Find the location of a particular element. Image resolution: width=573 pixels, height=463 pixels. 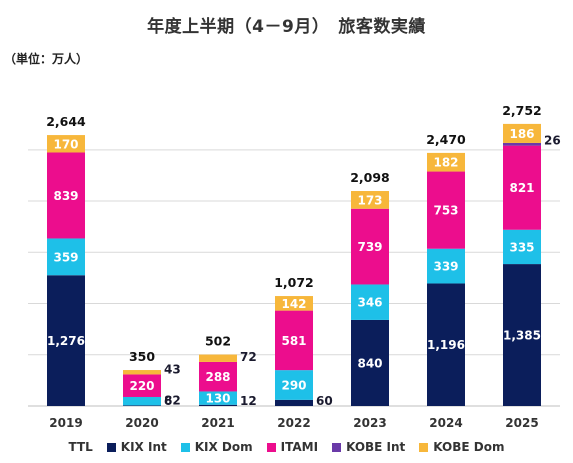

x-tick-label: 2024 is located at coordinates (445, 423).